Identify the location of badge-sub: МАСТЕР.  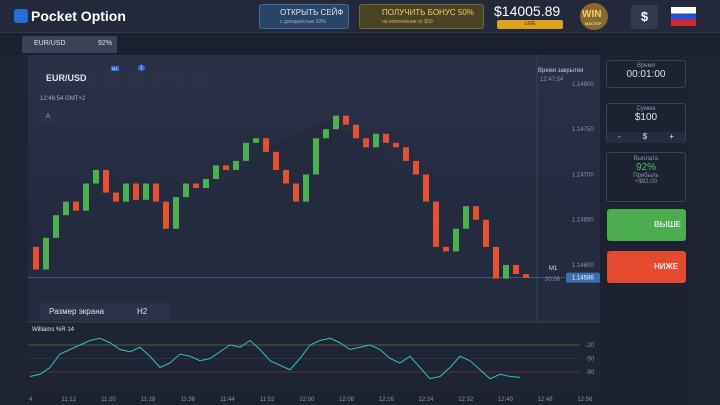
(593, 23).